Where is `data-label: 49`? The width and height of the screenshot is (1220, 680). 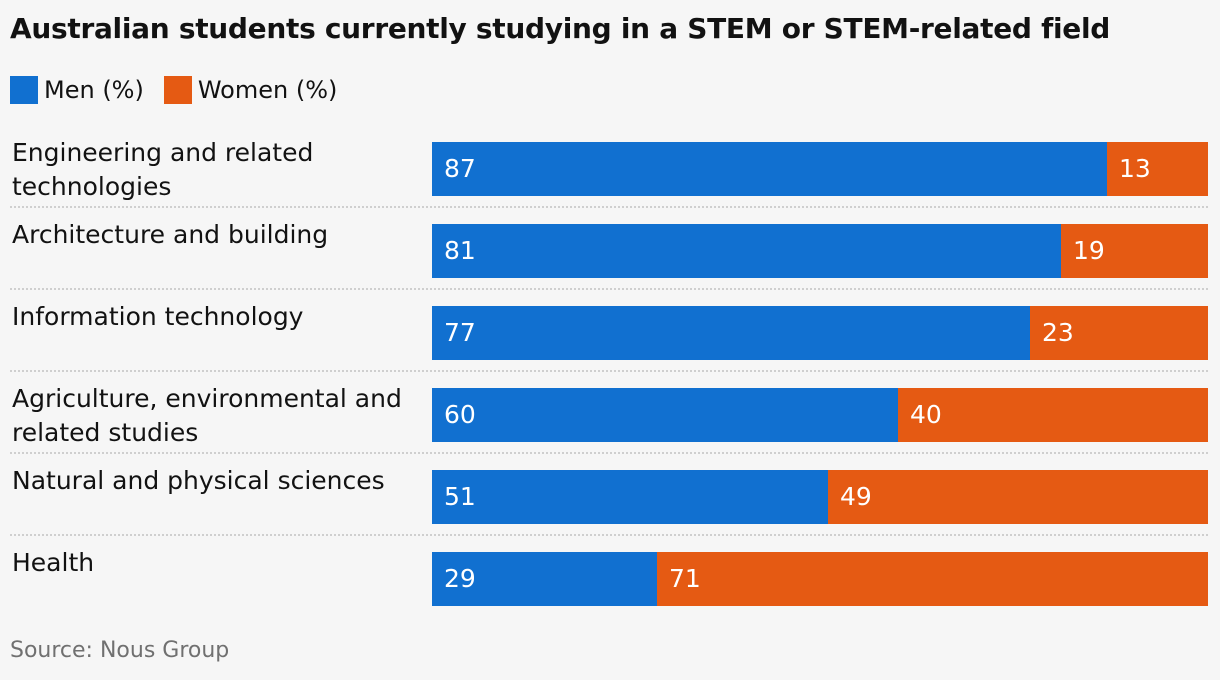 data-label: 49 is located at coordinates (856, 496).